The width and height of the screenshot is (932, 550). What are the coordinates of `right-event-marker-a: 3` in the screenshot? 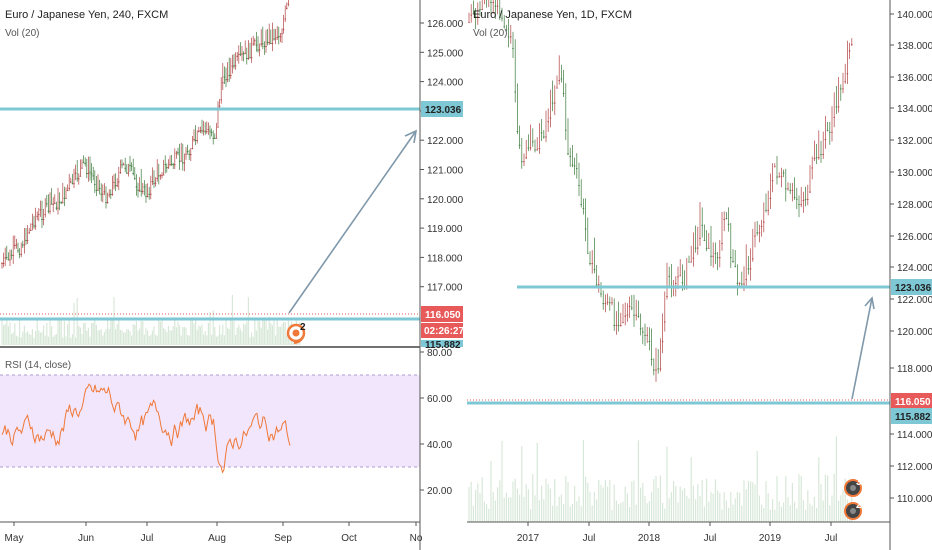 It's located at (853, 487).